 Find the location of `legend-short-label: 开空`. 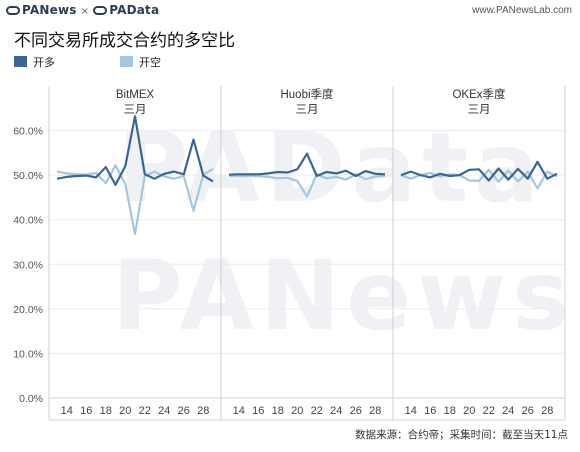

legend-short-label: 开空 is located at coordinates (150, 62).